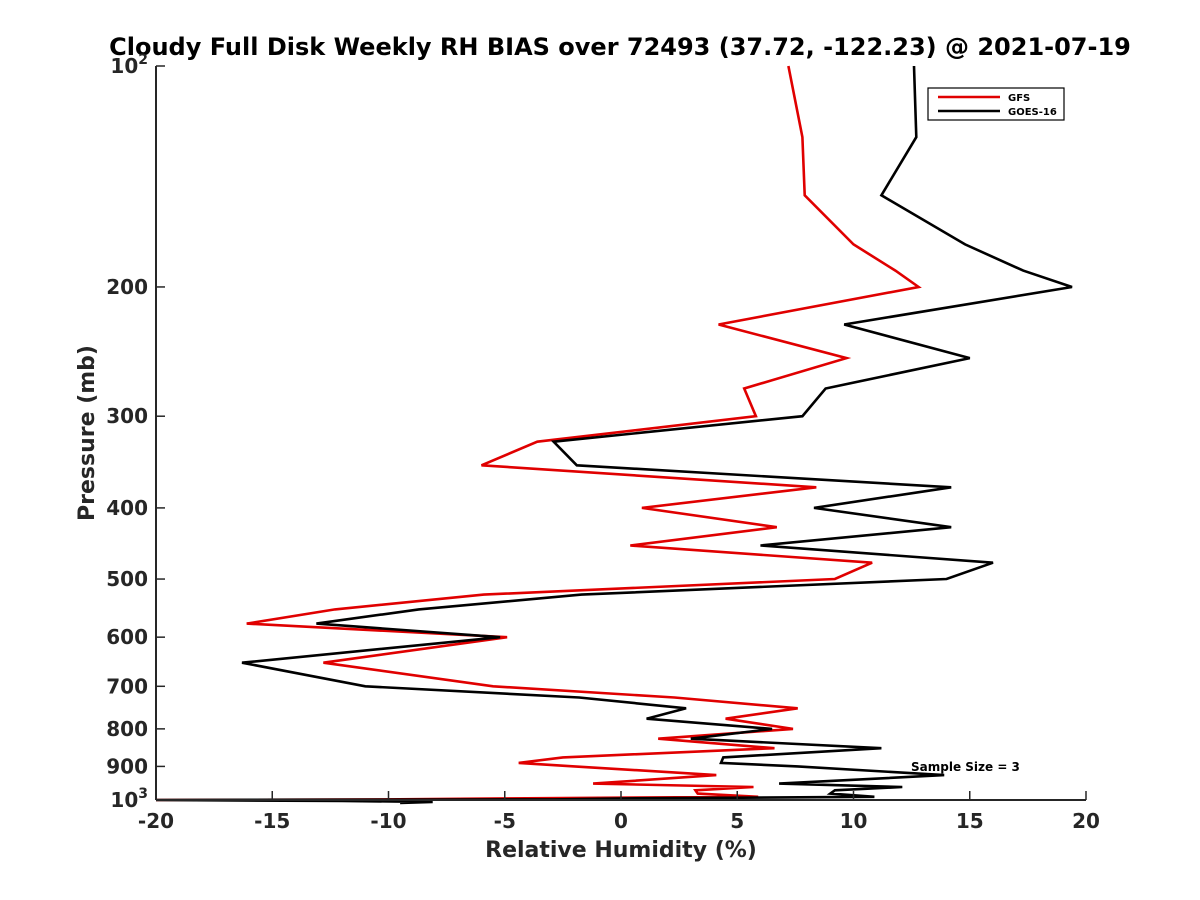 The height and width of the screenshot is (900, 1200). What do you see at coordinates (388, 821) in the screenshot?
I see `x-tick-label: -10` at bounding box center [388, 821].